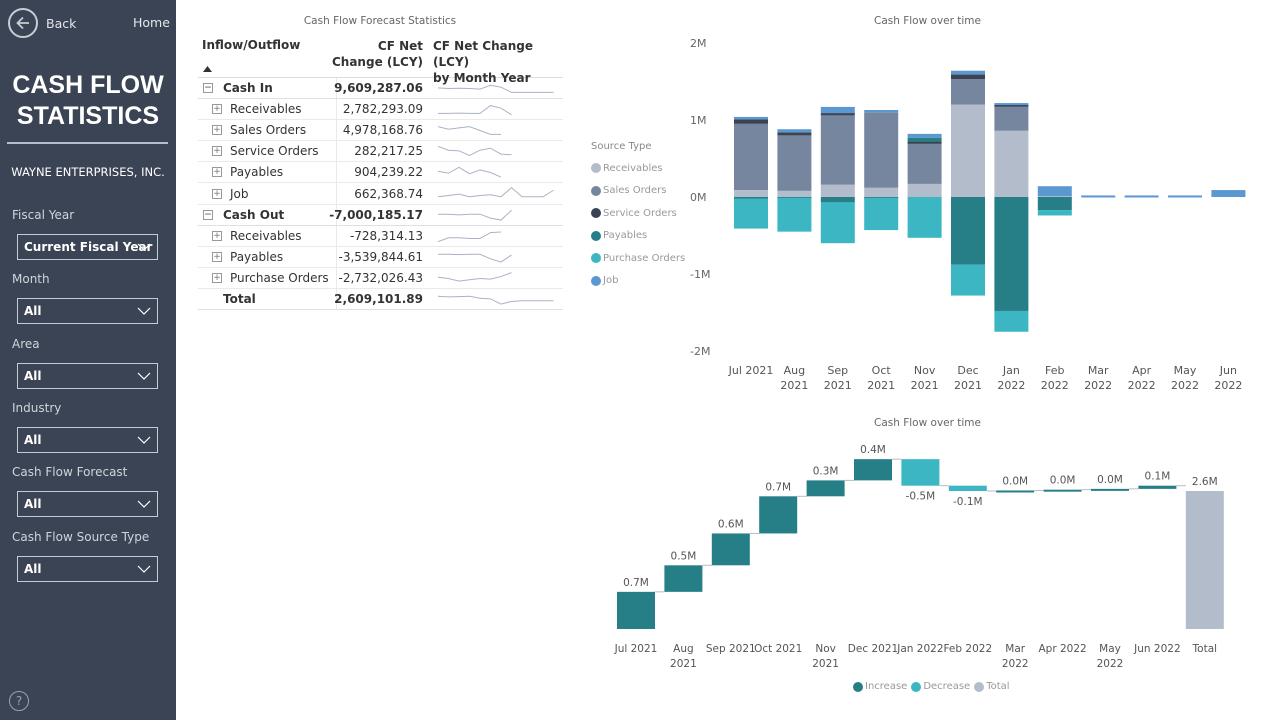 The image size is (1280, 720). What do you see at coordinates (380, 152) in the screenshot?
I see `table-row: + Service Orders 282,217.25` at bounding box center [380, 152].